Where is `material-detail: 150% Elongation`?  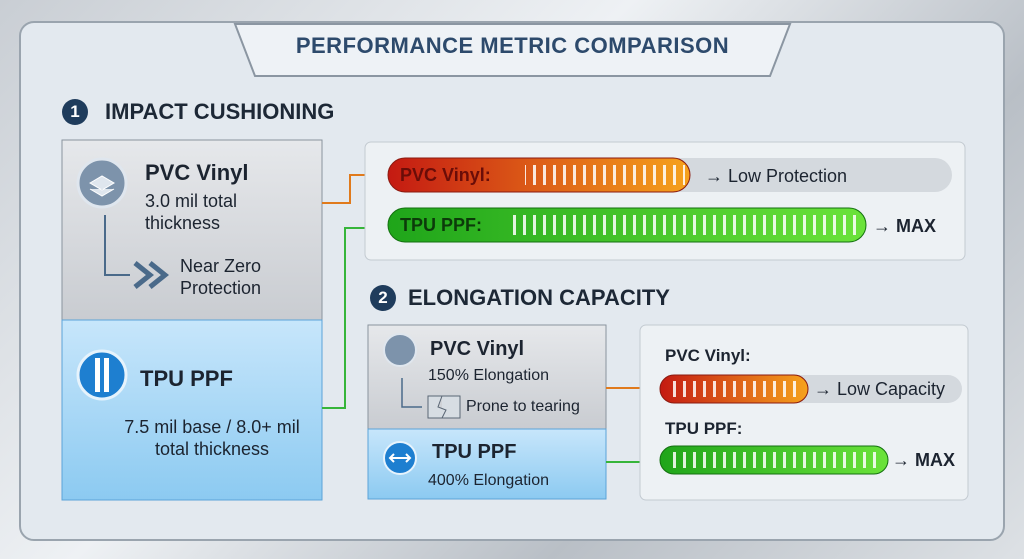
material-detail: 150% Elongation is located at coordinates (488, 375).